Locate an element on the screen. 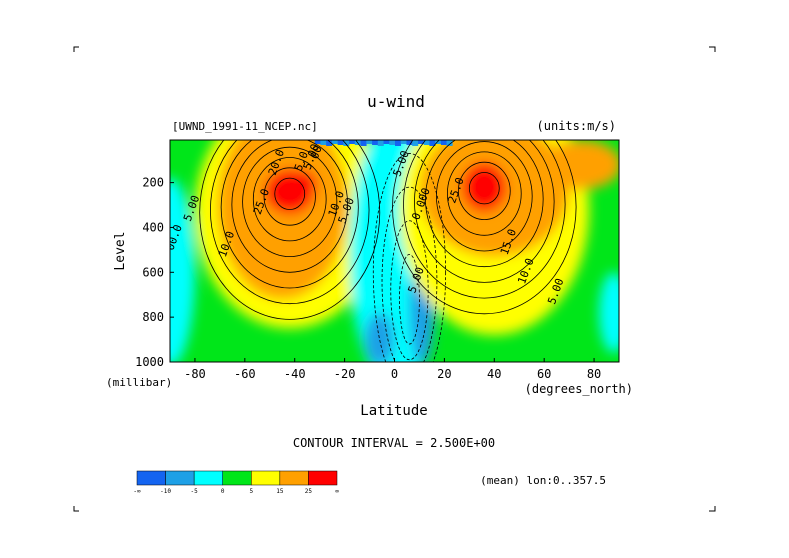 This screenshot has width=789, height=558. x-tick-label: 0 is located at coordinates (394, 374).